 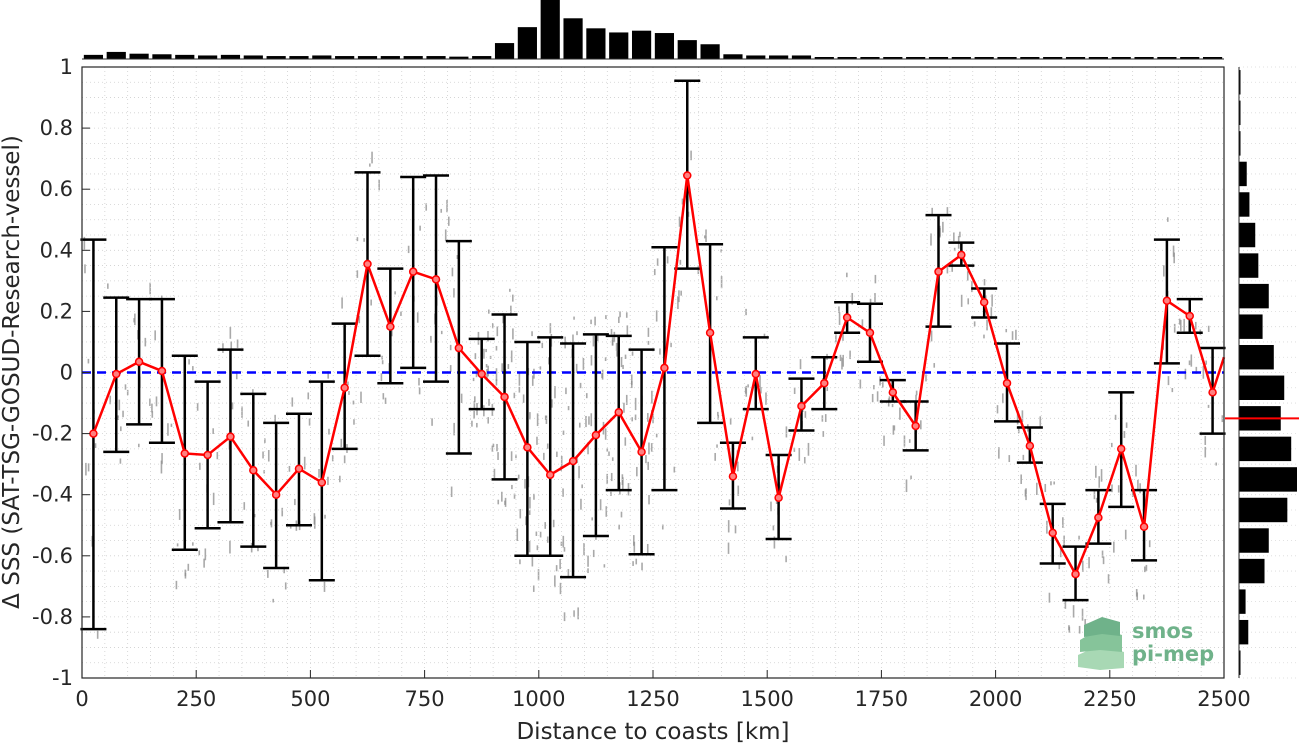 What do you see at coordinates (310, 699) in the screenshot?
I see `x-tick-label: 500` at bounding box center [310, 699].